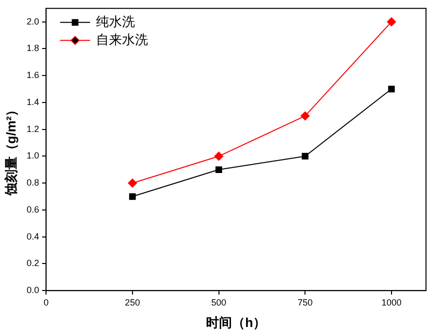  Describe the element at coordinates (33, 155) in the screenshot. I see `y-tick-label: 1.0` at that location.